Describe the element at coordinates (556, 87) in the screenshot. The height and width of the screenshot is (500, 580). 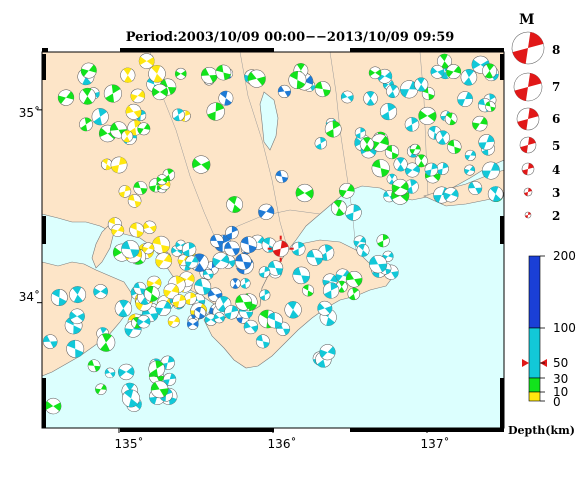
I see `magnitude-label-7: 7` at that location.